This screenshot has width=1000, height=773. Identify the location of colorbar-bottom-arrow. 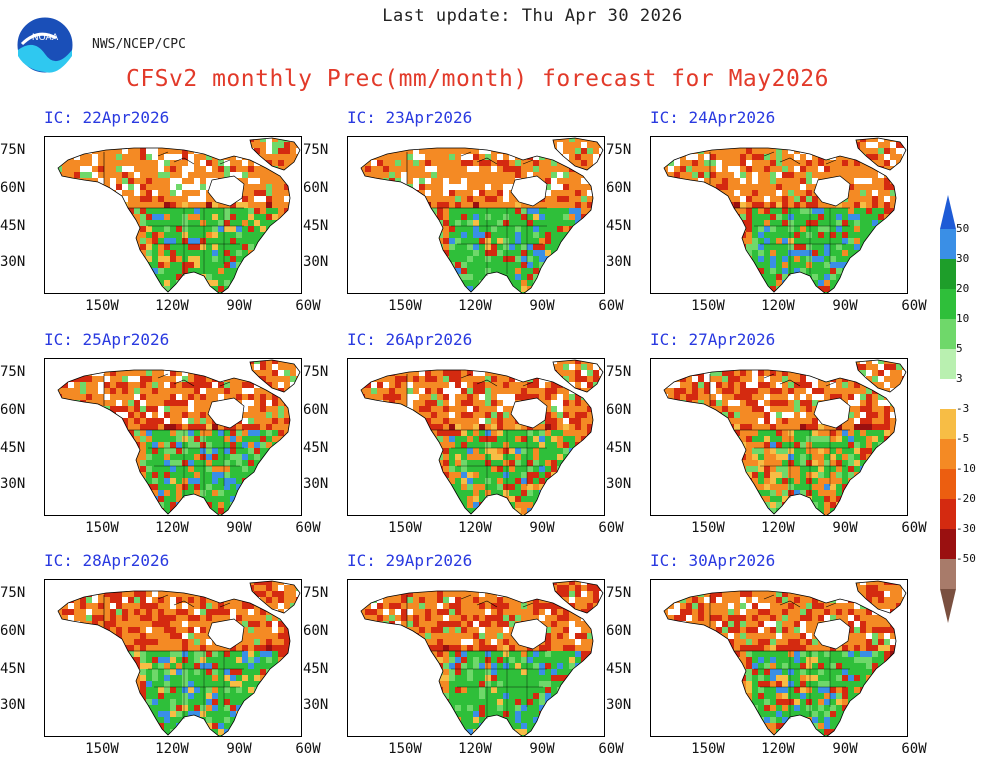
(948, 606).